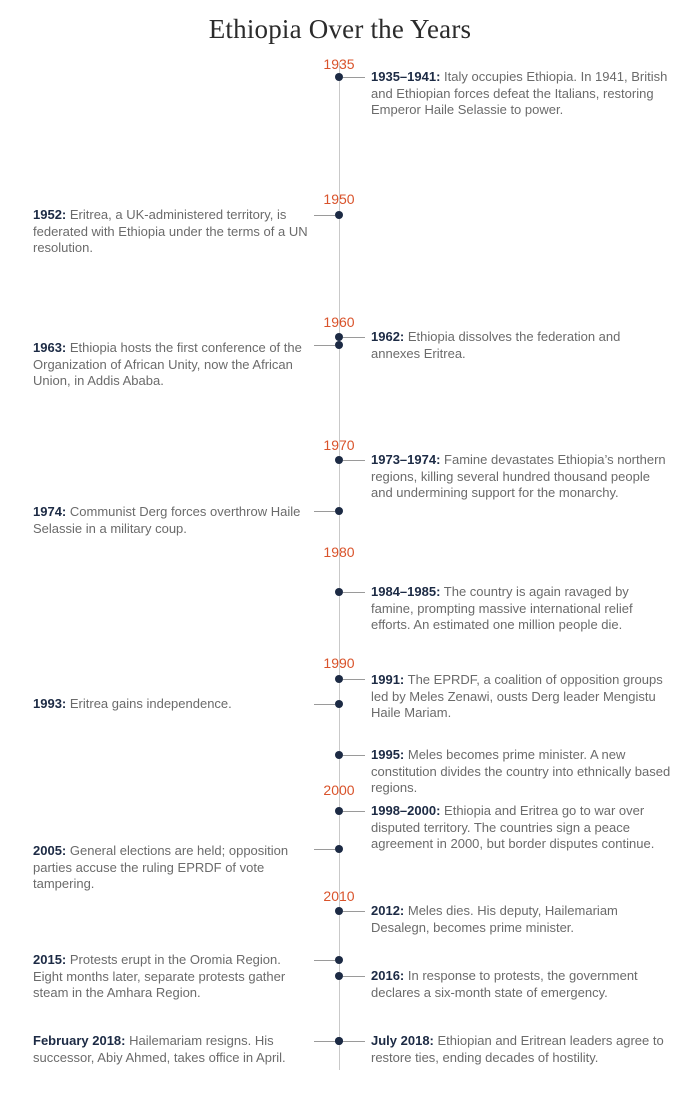 This screenshot has width=680, height=1118. Describe the element at coordinates (339, 64) in the screenshot. I see `year-label-1935: 1935` at that location.